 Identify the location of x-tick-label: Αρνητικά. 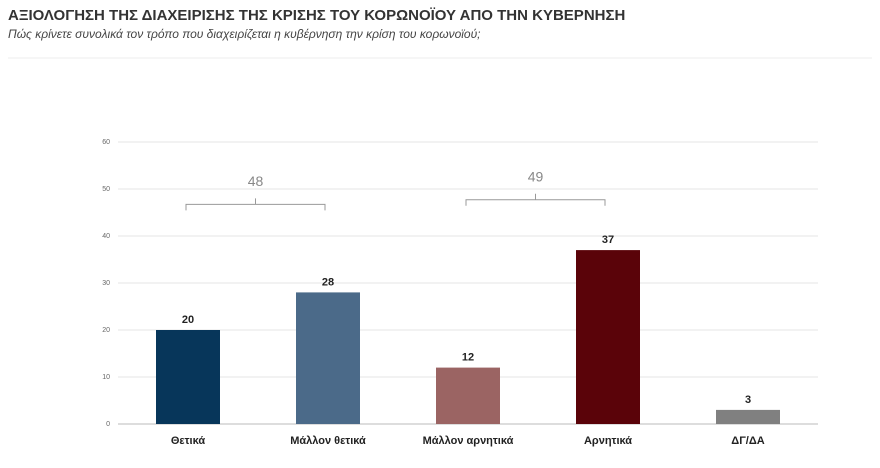
(608, 441).